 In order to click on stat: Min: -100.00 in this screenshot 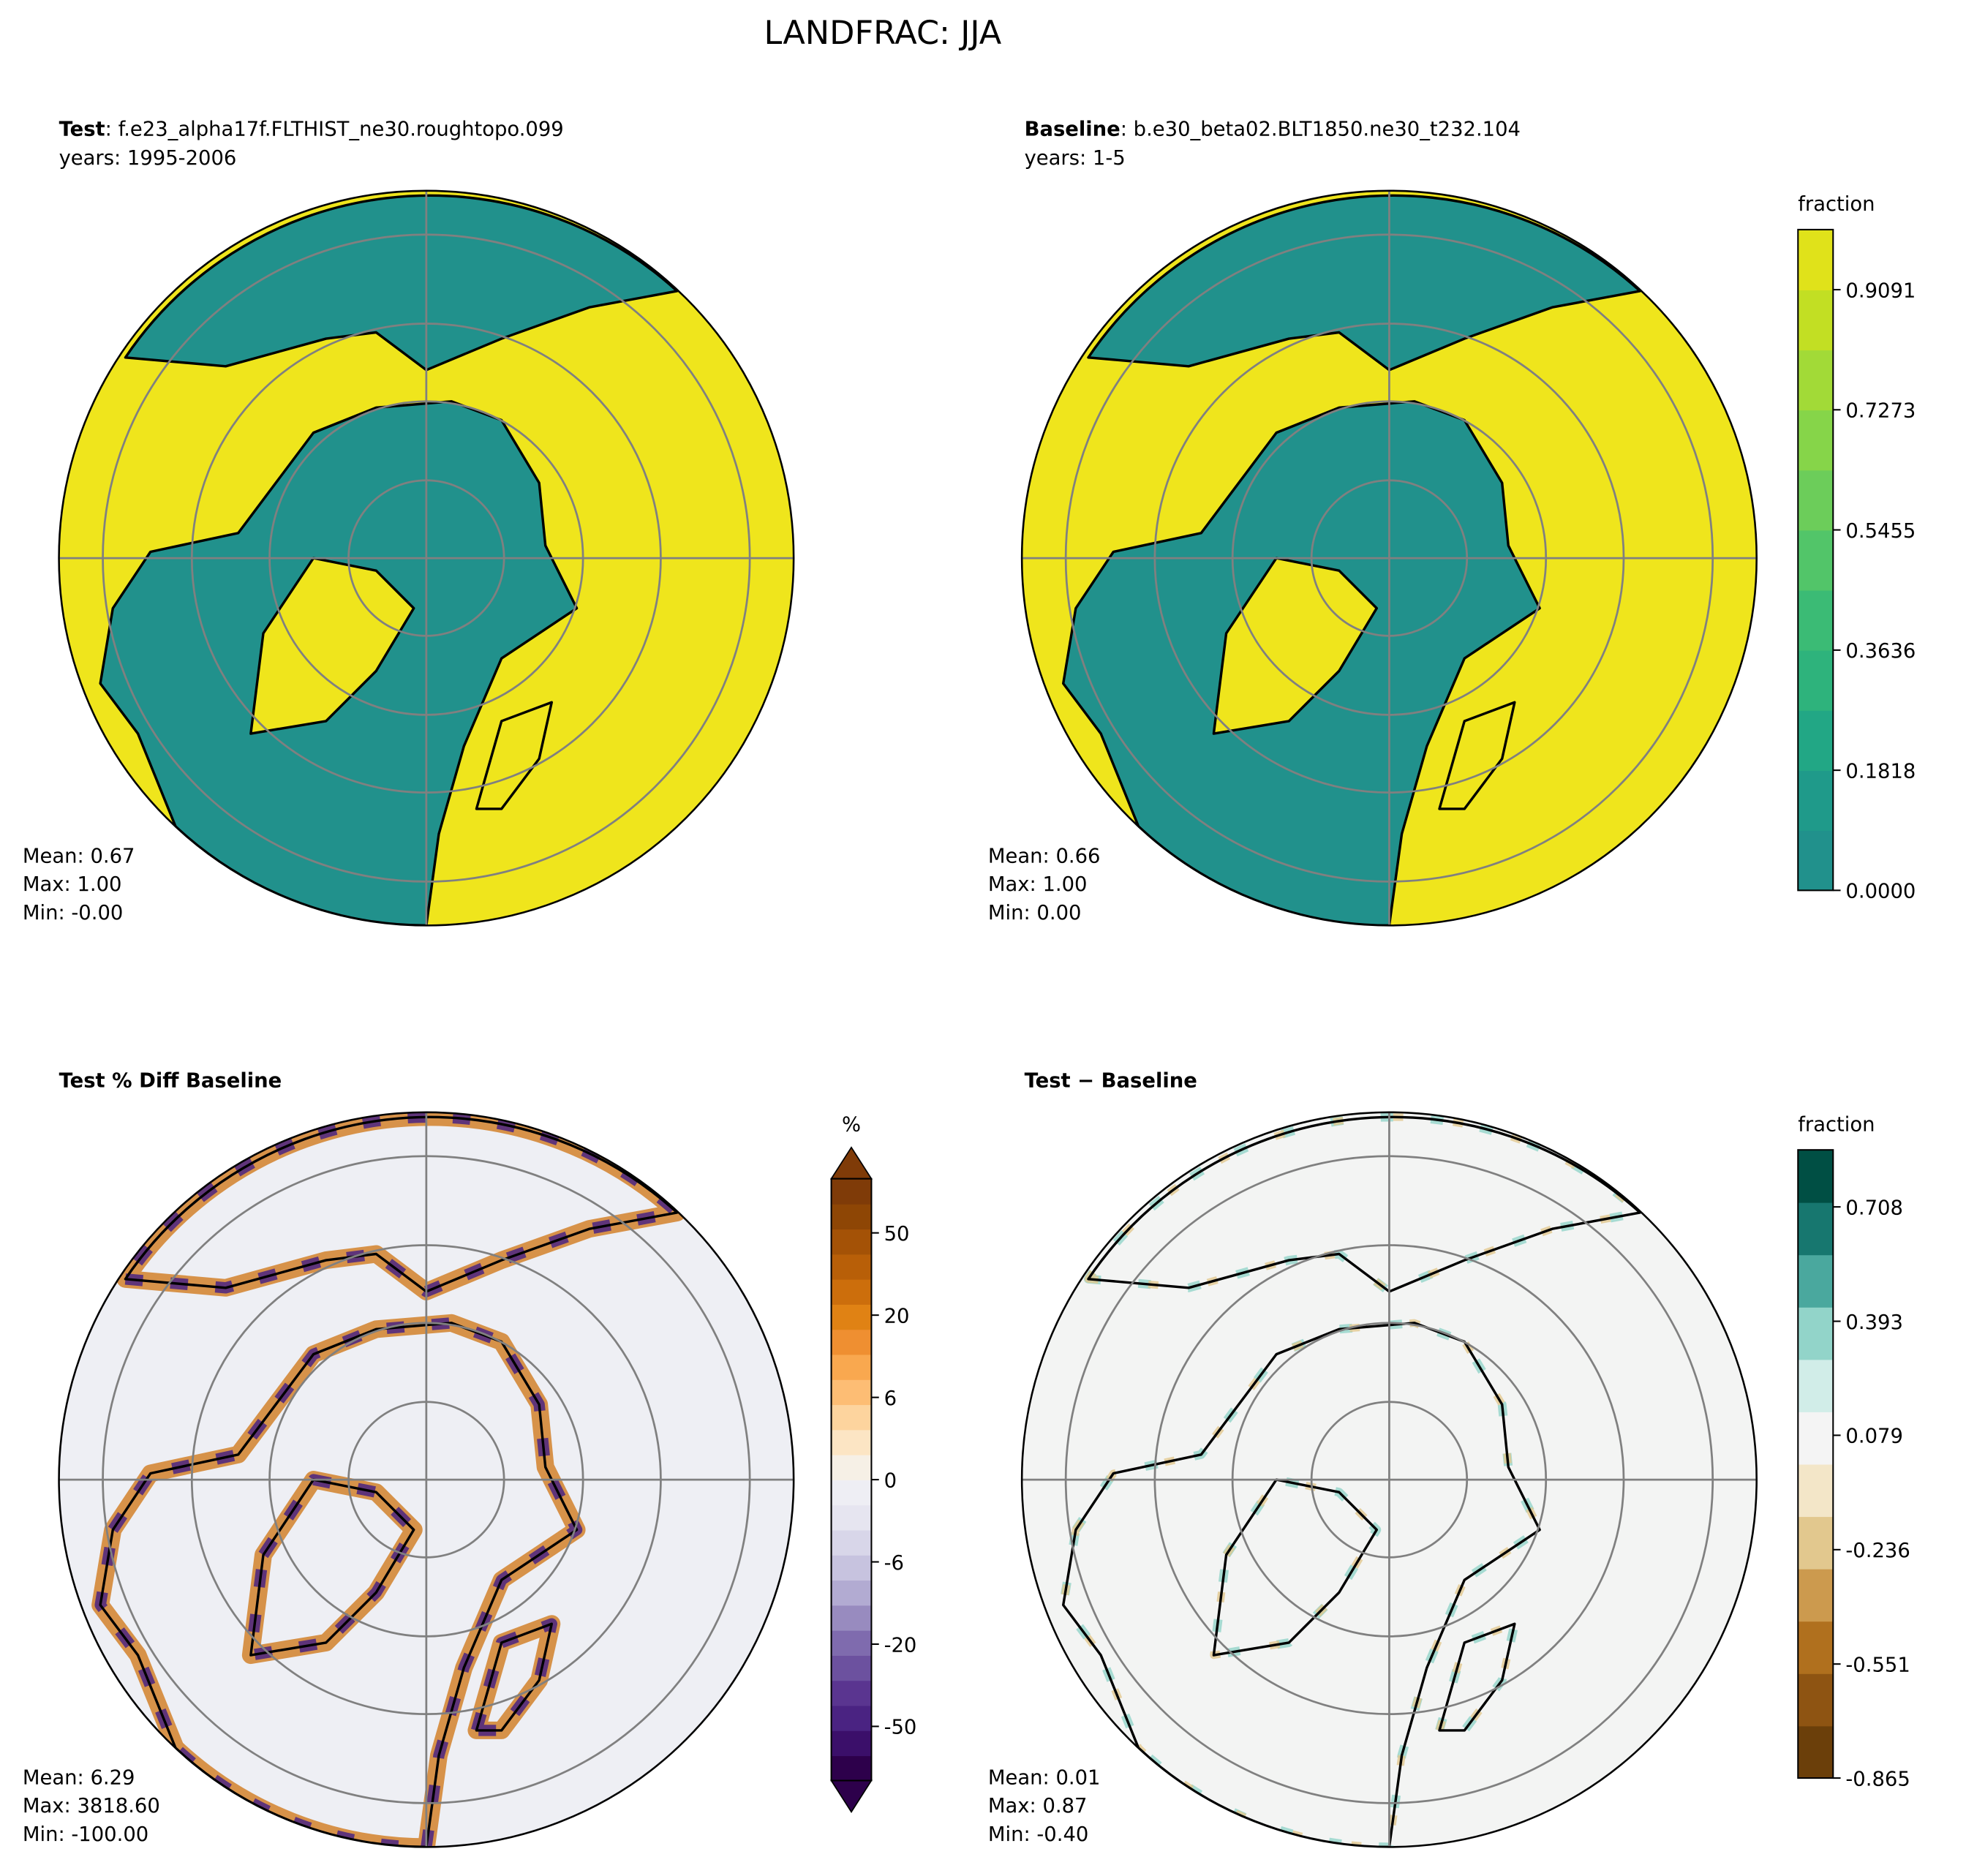, I will do `click(85, 1834)`.